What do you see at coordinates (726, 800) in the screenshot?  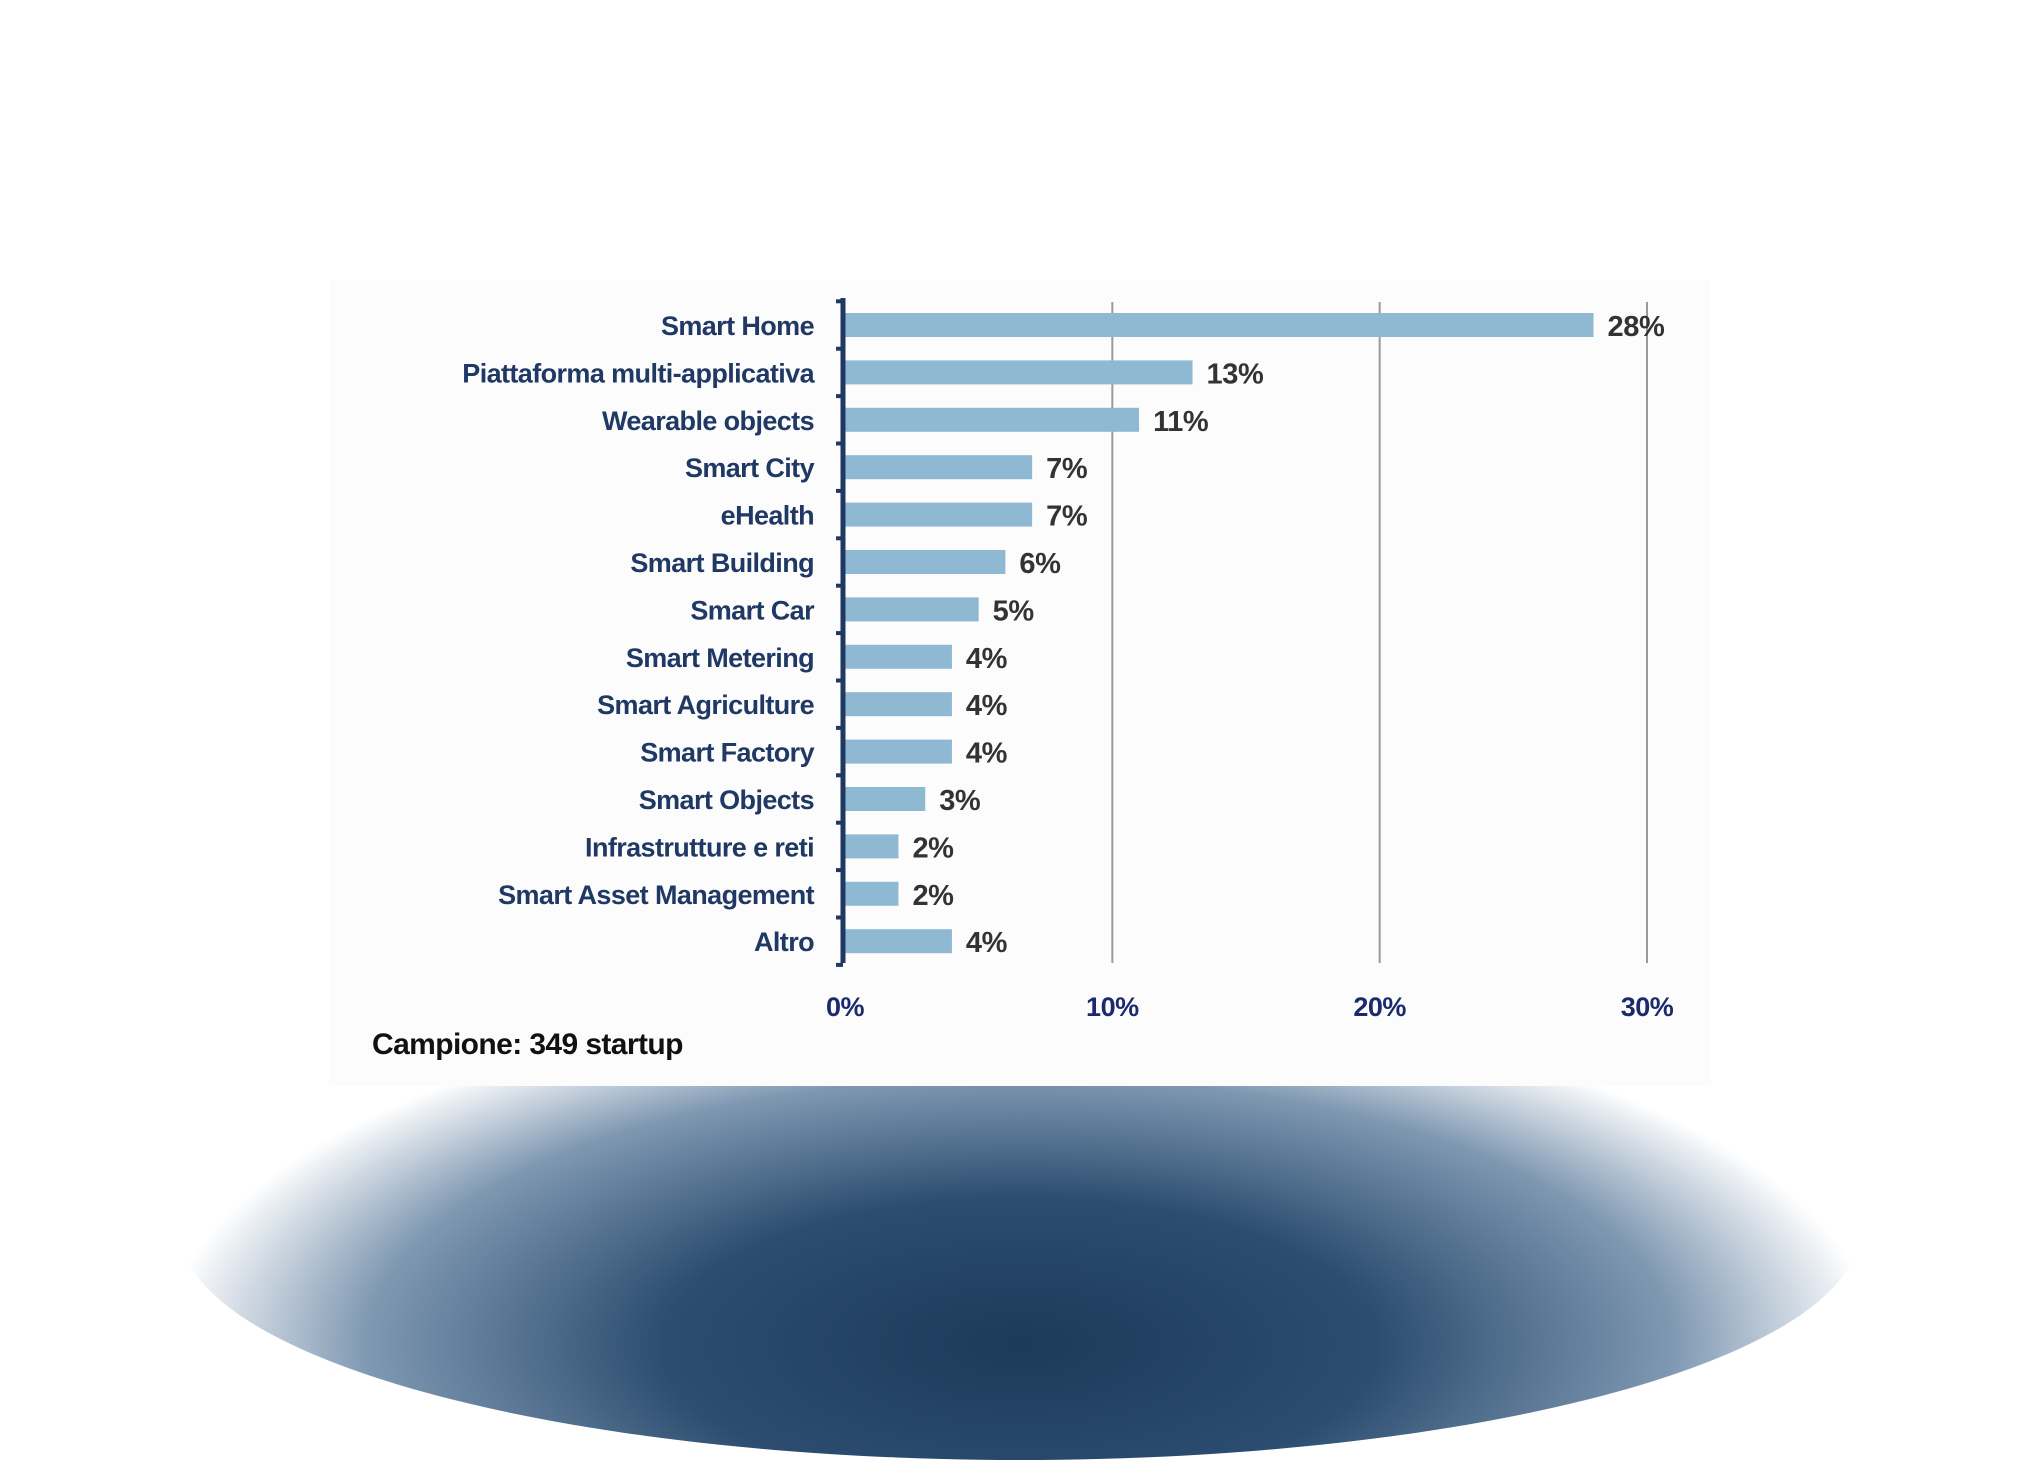 I see `category-label: Smart Objects` at bounding box center [726, 800].